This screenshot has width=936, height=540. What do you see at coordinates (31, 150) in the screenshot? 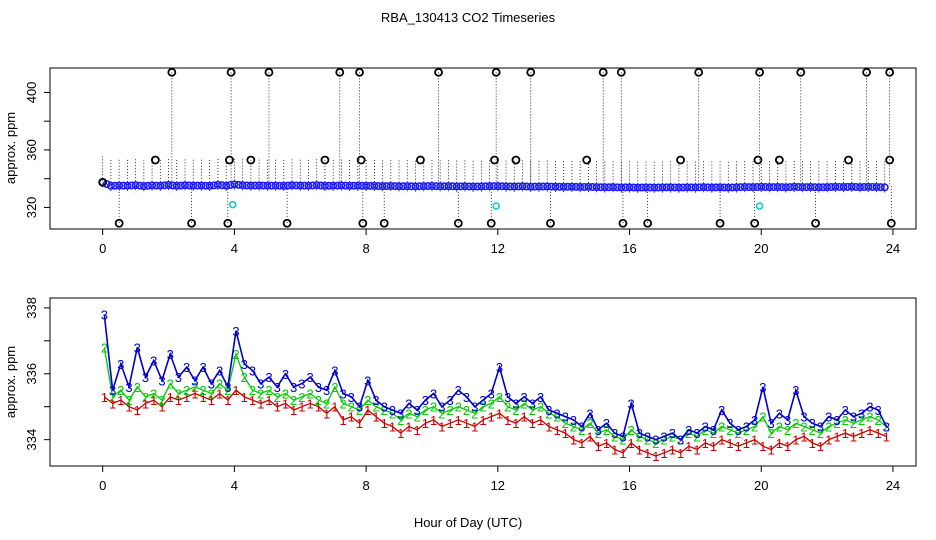
I see `top-y-tick-label: 360` at bounding box center [31, 150].